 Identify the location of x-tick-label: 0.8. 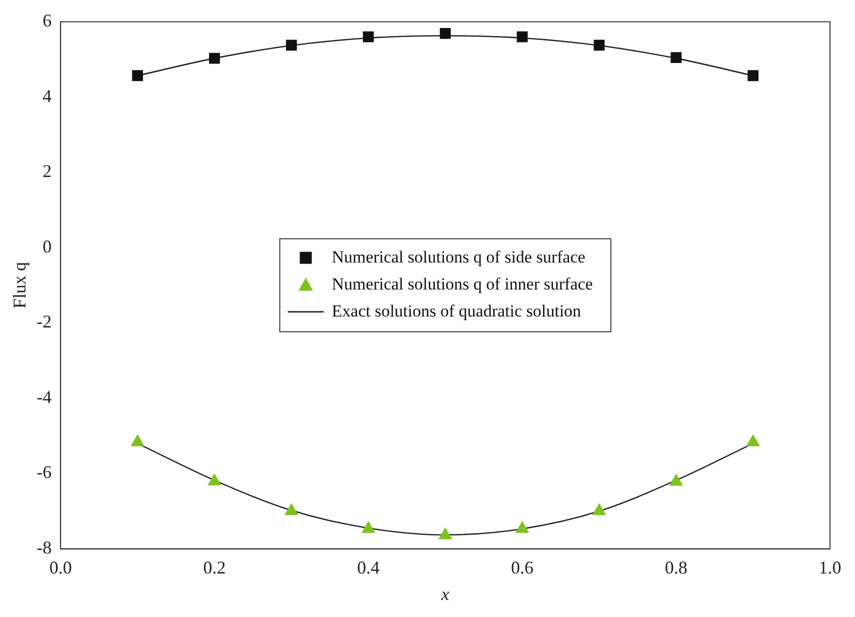
(676, 567).